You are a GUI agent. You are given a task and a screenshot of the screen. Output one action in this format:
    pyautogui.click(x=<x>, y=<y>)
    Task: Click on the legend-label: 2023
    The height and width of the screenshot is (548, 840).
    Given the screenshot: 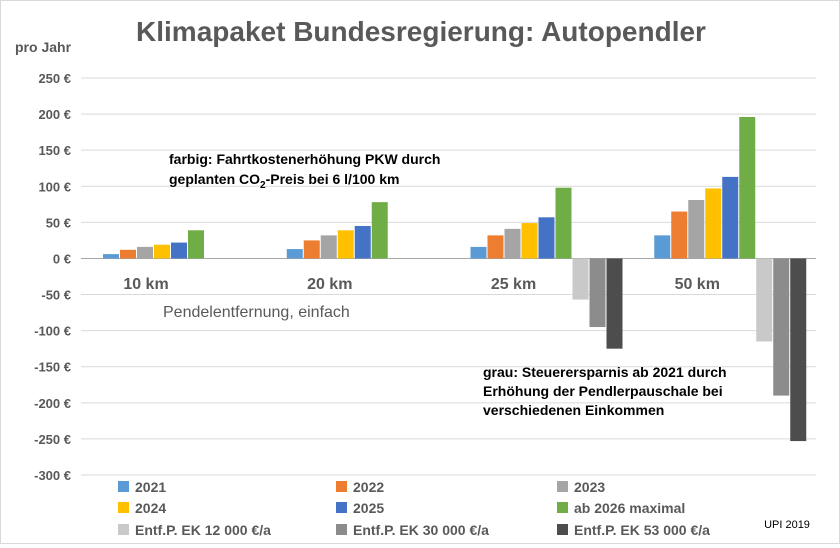 What is the action you would take?
    pyautogui.click(x=589, y=487)
    